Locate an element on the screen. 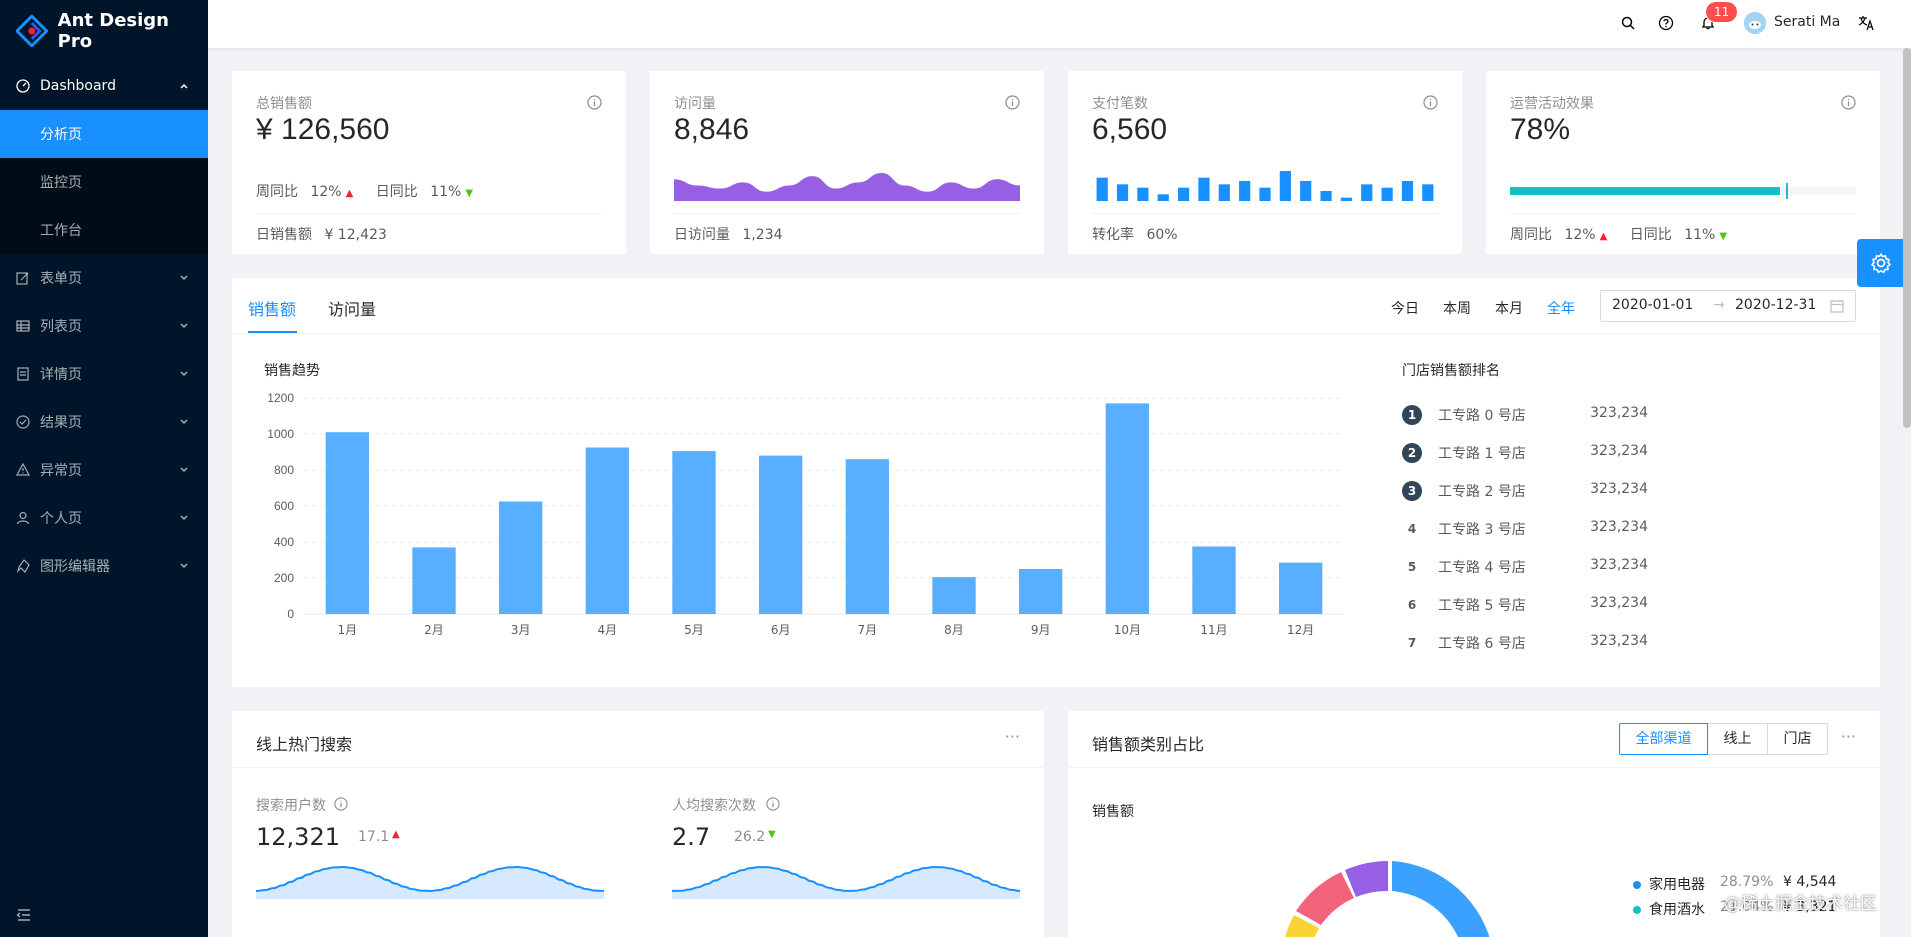 This screenshot has height=937, width=1911. stat-title: 访问量 is located at coordinates (695, 104).